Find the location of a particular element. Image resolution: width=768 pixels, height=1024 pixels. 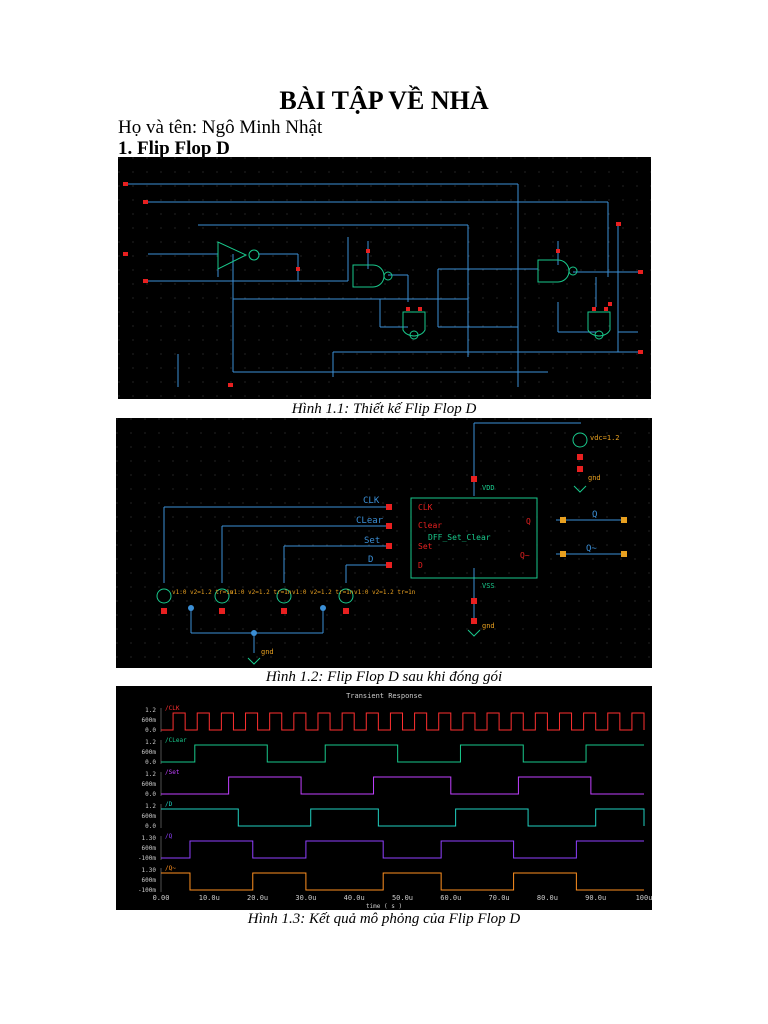

waveform-panel: 1.2 600m 0.0/CLK is located at coordinates (393, 719).